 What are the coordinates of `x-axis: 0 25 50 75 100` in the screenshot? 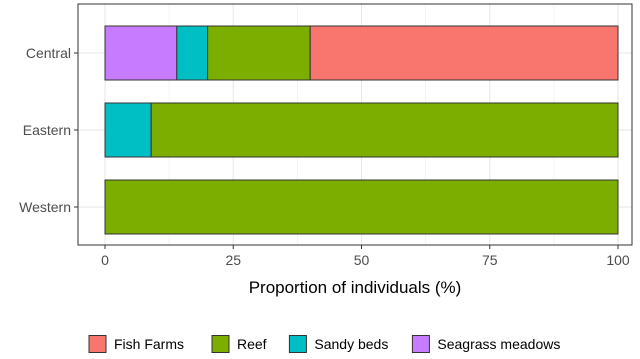 It's located at (365, 256).